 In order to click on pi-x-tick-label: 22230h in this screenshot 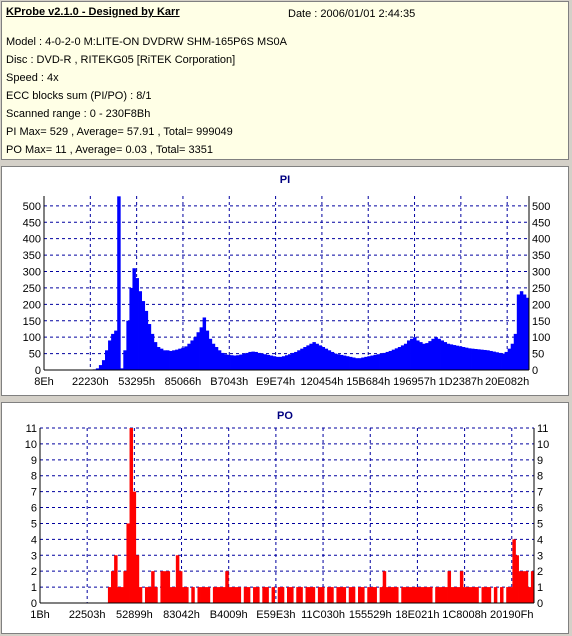, I will do `click(90, 382)`.